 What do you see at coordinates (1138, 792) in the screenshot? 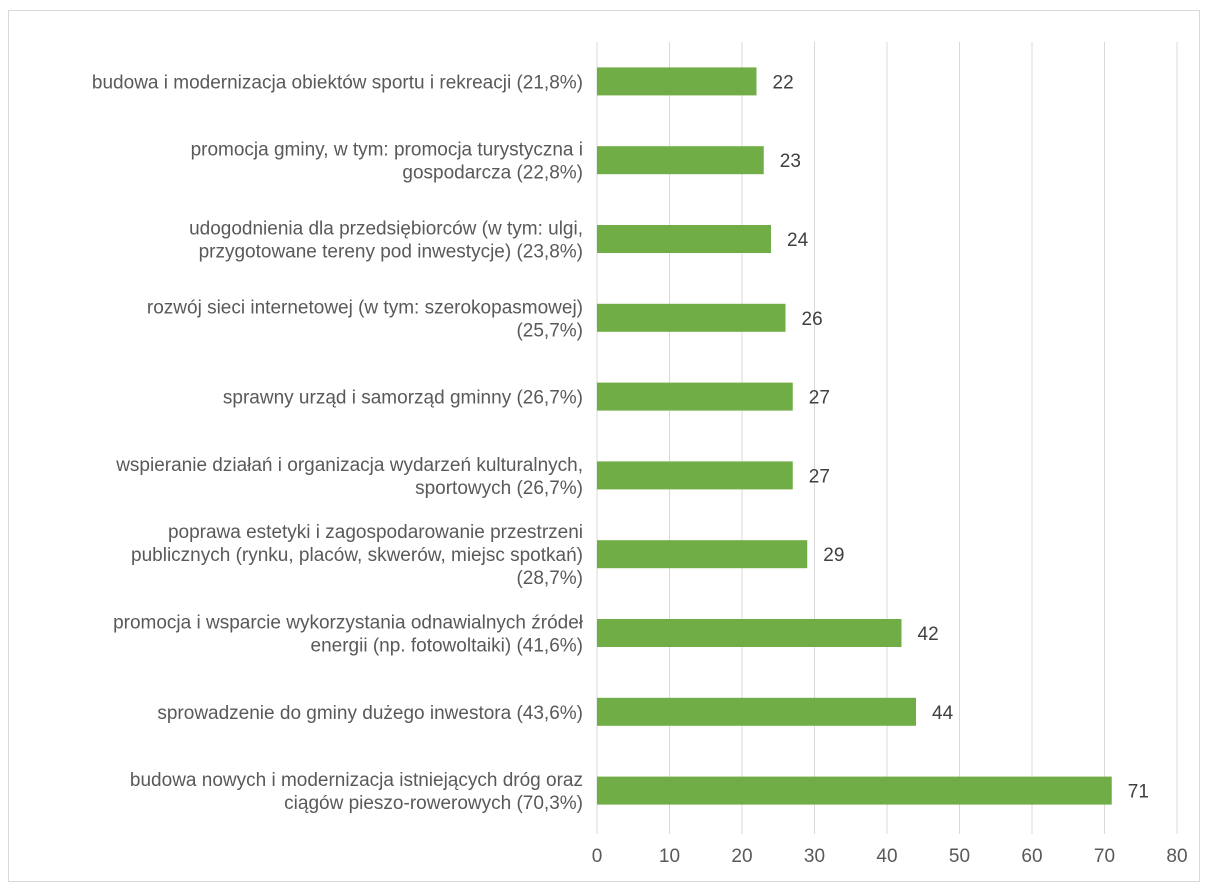
I see `data-label: 71` at bounding box center [1138, 792].